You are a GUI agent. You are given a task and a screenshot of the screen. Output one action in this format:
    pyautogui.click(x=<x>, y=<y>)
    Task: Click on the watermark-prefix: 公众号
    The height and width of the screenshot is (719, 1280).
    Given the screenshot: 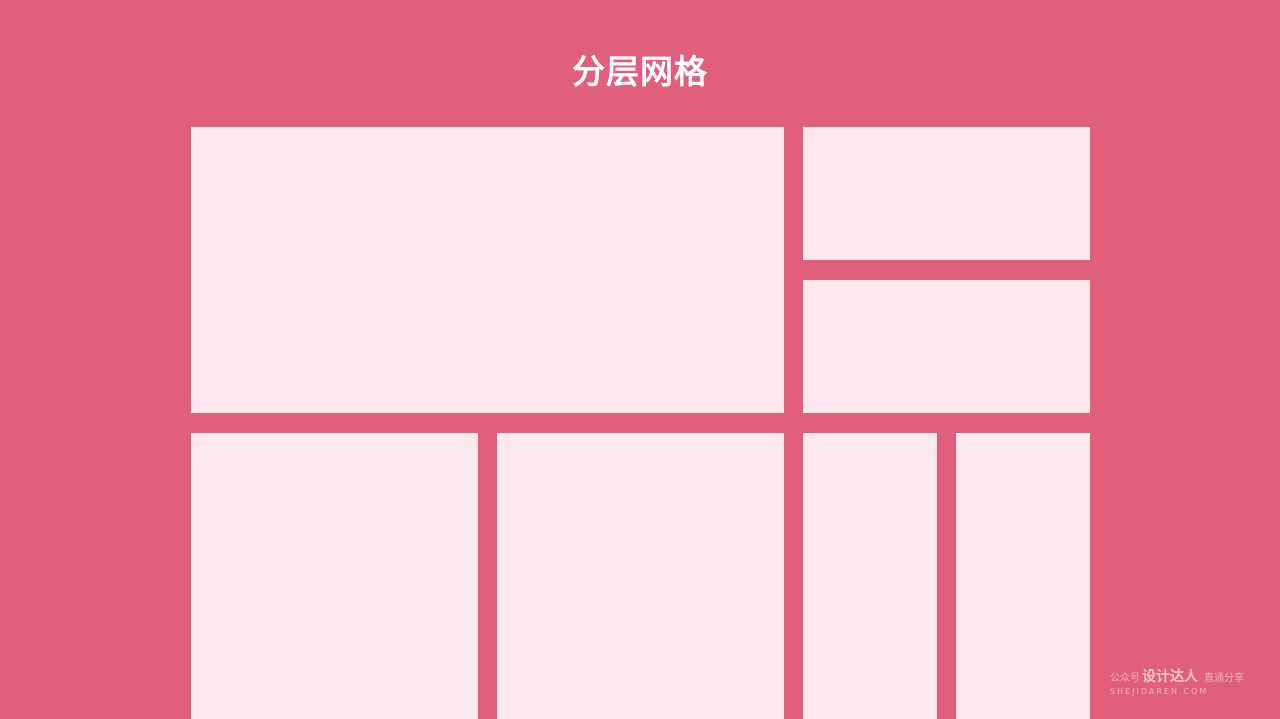 What is the action you would take?
    pyautogui.click(x=1125, y=678)
    